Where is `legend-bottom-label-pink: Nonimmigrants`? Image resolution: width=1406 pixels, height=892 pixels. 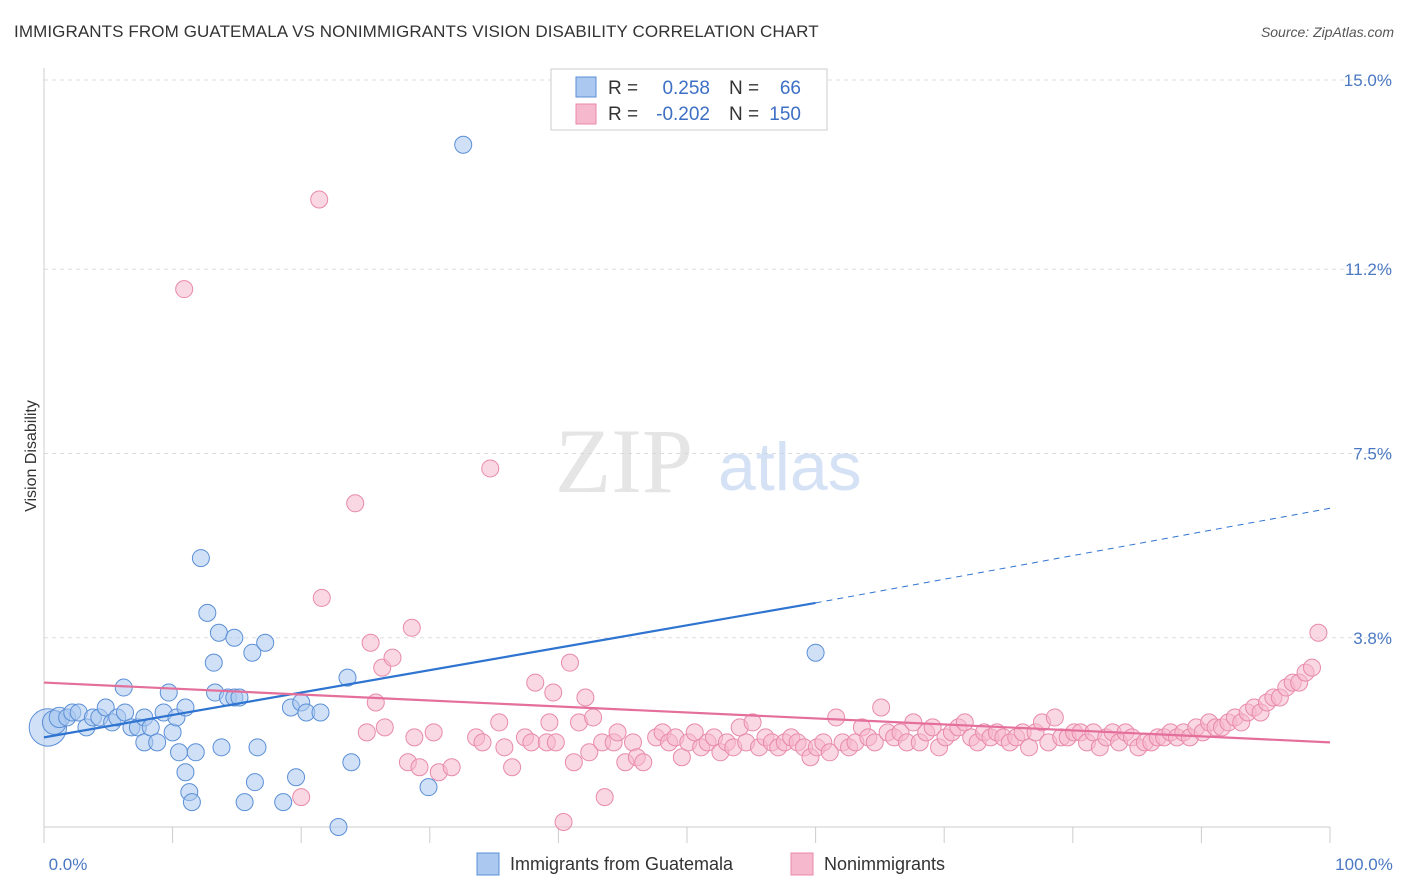 legend-bottom-label-pink: Nonimmigrants is located at coordinates (884, 864).